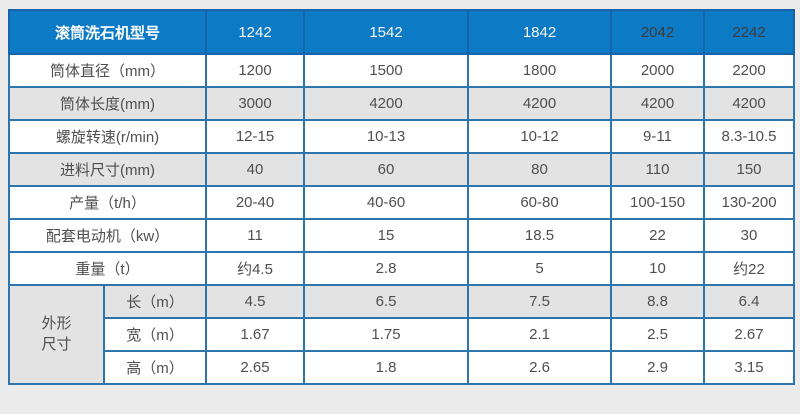 This screenshot has width=800, height=414. What do you see at coordinates (255, 70) in the screenshot?
I see `cell-value: 1200` at bounding box center [255, 70].